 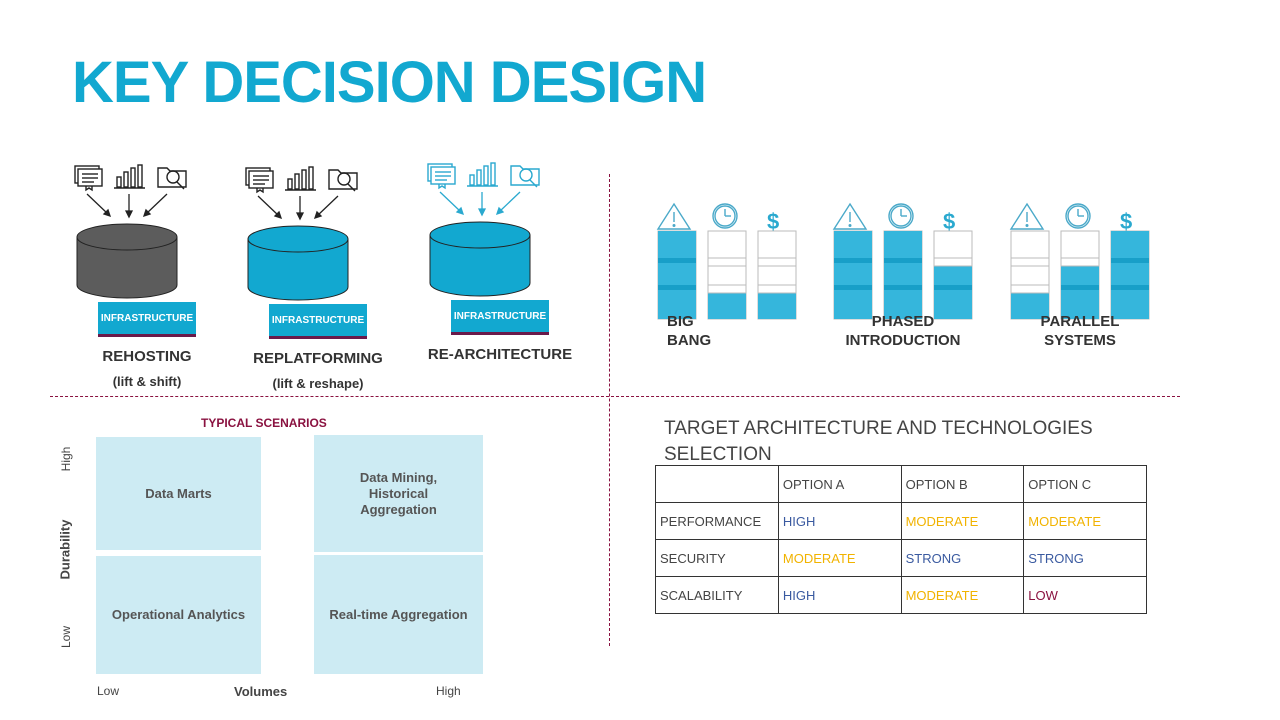 What do you see at coordinates (878, 428) in the screenshot?
I see `table-title-line: TARGET ARCHITECTURE AND TECHNOLOGIES` at bounding box center [878, 428].